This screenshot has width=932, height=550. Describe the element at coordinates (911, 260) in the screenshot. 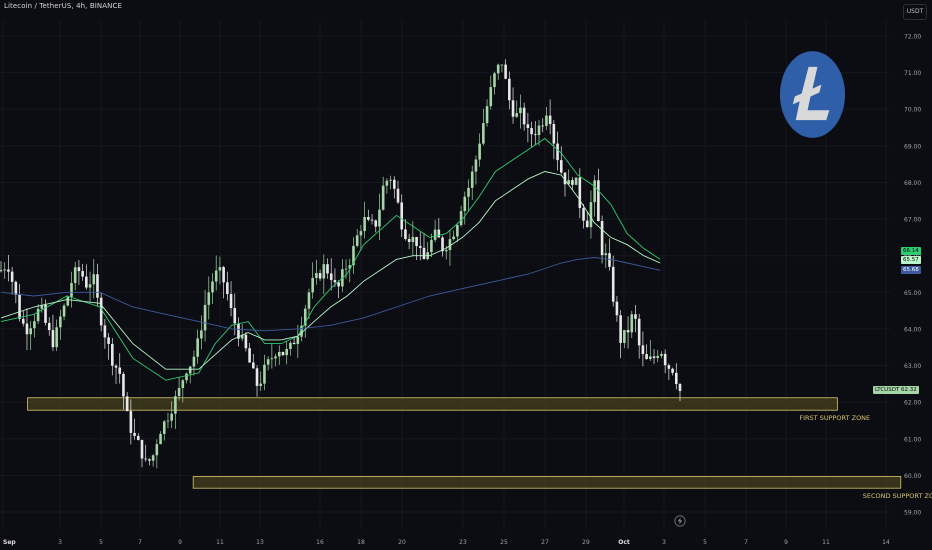

I see `ema-mid-last-value: 65.57` at that location.